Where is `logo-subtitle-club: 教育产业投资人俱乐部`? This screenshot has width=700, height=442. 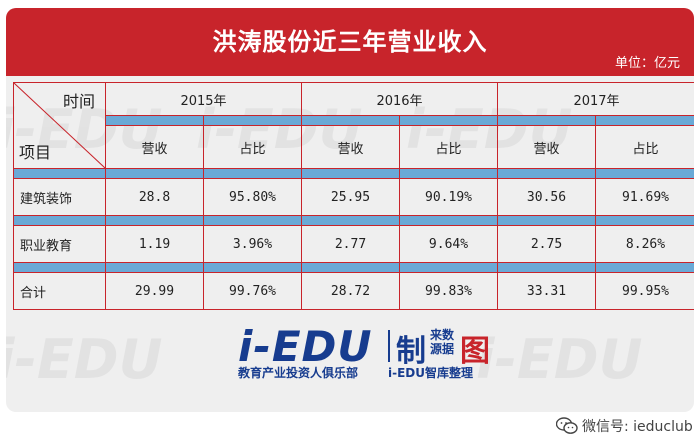 logo-subtitle-club: 教育产业投资人俱乐部 is located at coordinates (298, 373).